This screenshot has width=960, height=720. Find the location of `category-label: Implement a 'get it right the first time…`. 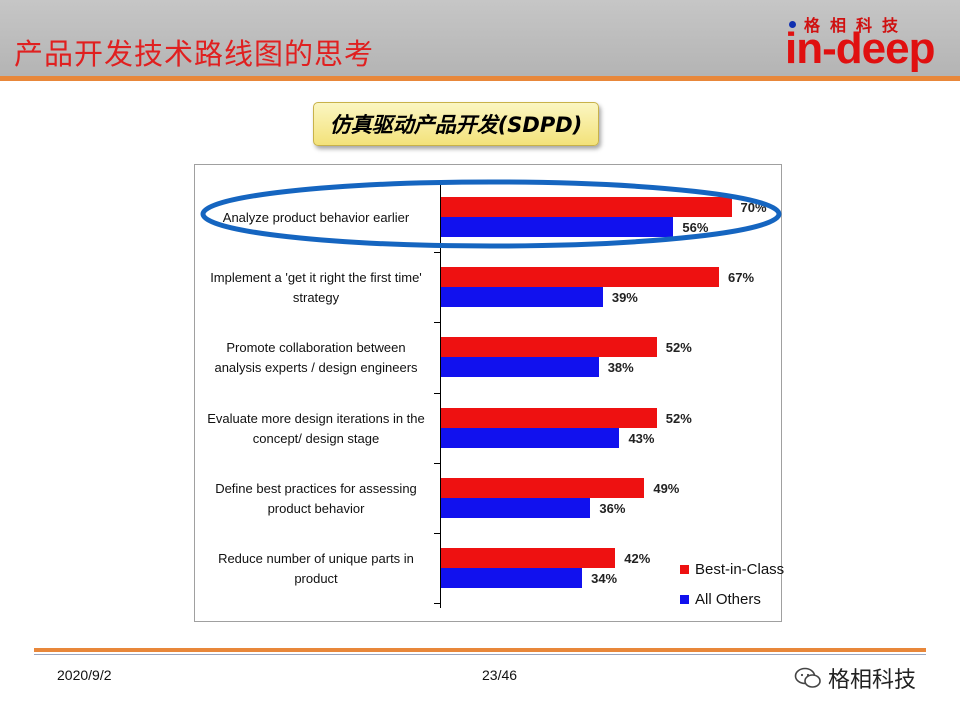

category-label: Implement a 'get it right the first time… is located at coordinates (316, 288).